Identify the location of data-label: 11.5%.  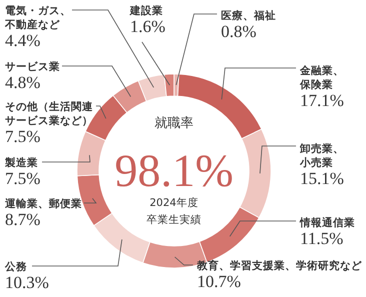
(322, 238).